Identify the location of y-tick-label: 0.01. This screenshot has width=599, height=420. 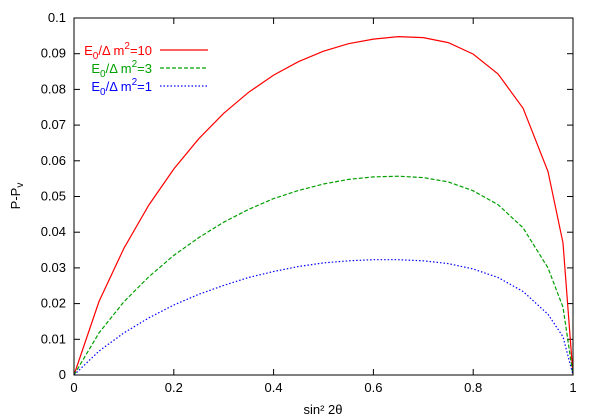
(53, 338).